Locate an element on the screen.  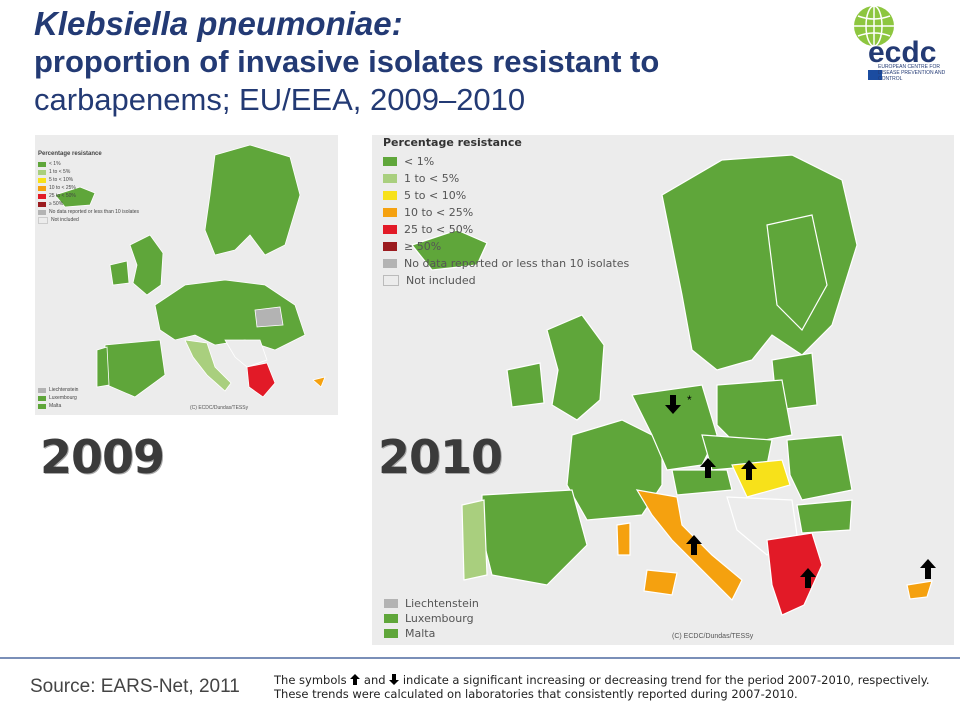
legend-2009-small-state: Luxembourg is located at coordinates (58, 398).